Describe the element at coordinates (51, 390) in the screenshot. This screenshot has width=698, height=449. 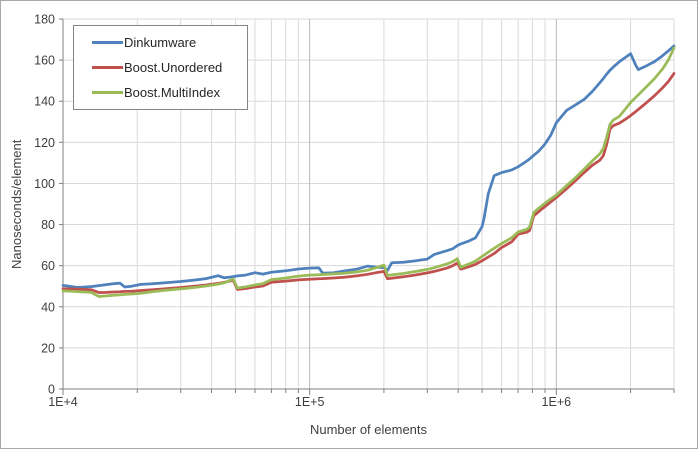
I see `y-tick-label: 0` at that location.